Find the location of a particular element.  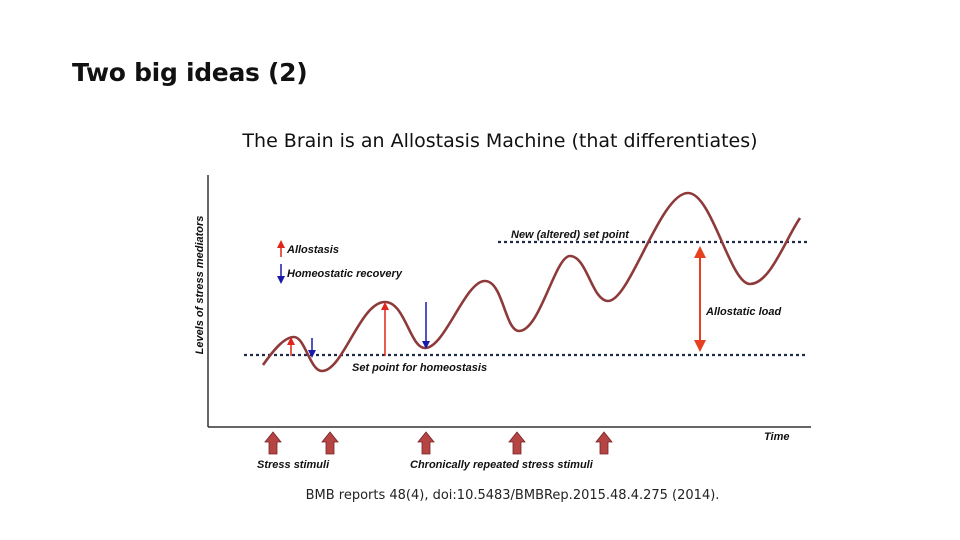

stress-stimuli-label: Stress stimuli is located at coordinates (293, 465).